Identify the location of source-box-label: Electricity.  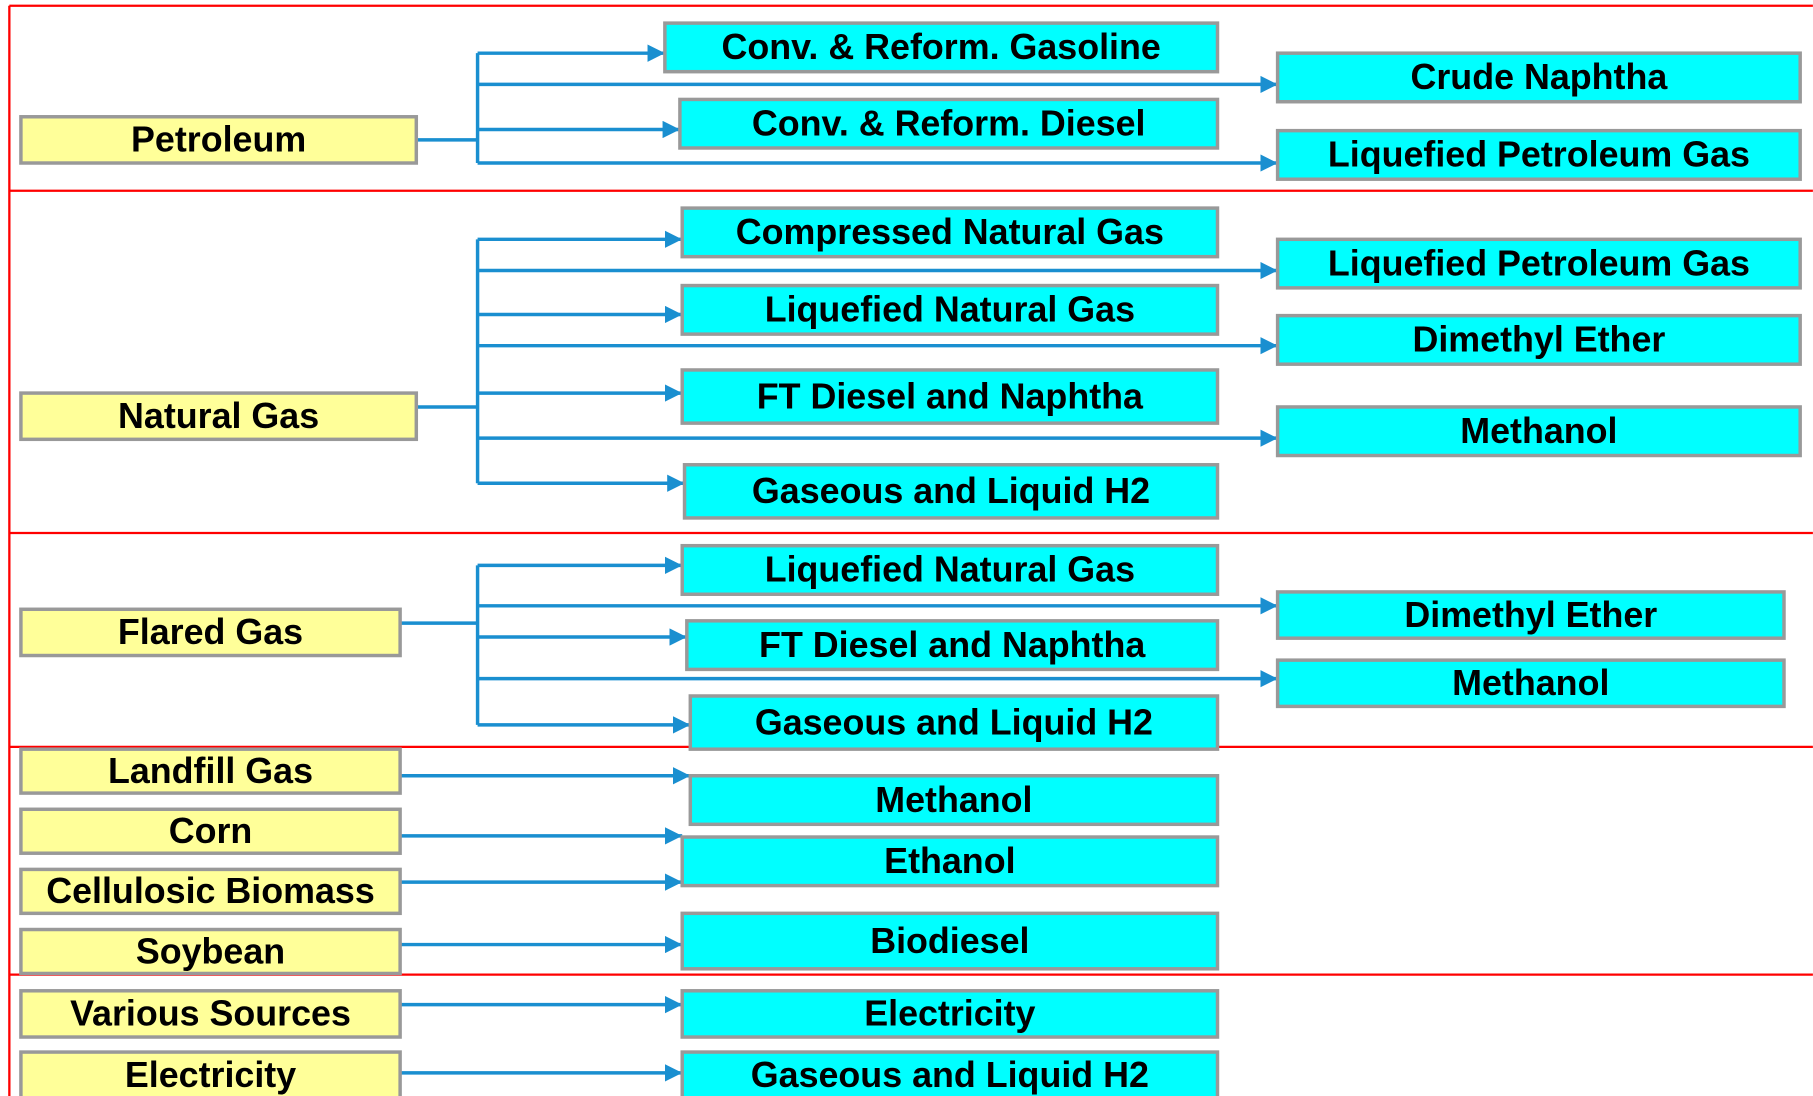
(210, 1075).